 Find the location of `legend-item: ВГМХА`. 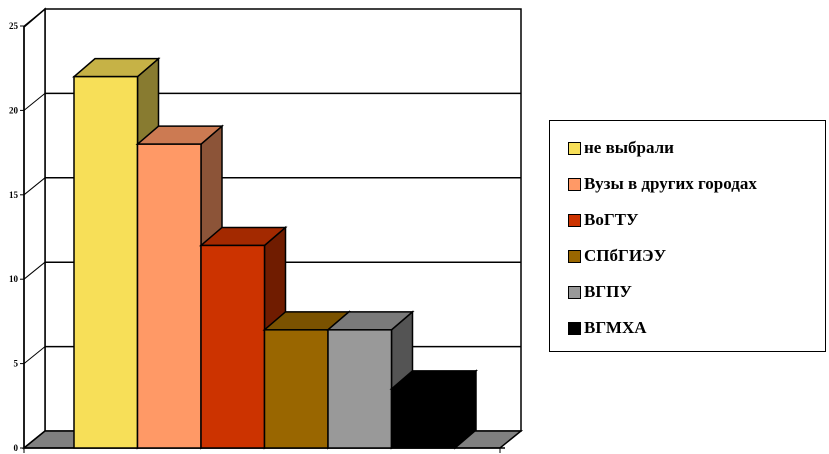

legend-item: ВГМХА is located at coordinates (607, 328).